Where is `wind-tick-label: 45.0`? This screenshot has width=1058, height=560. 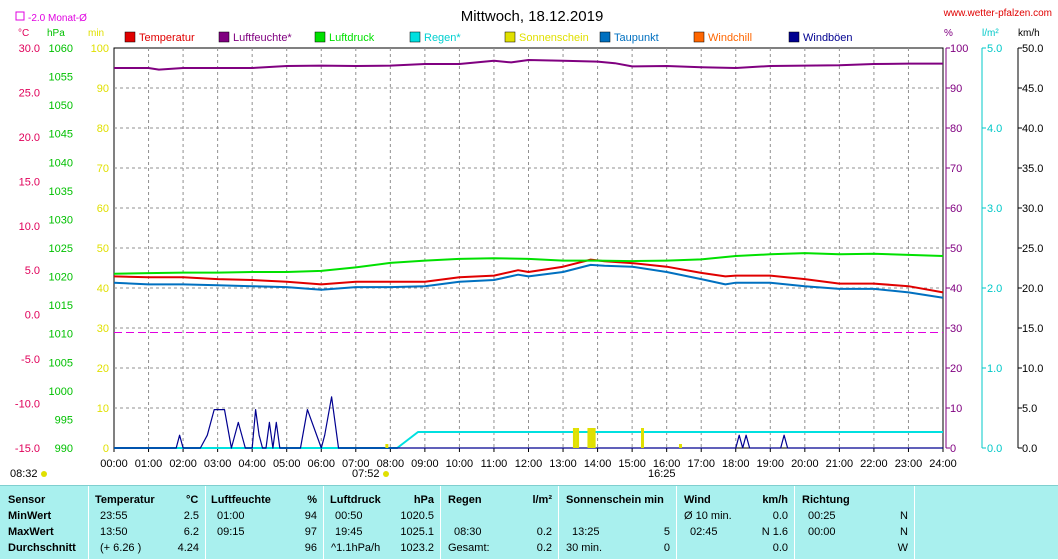
wind-tick-label: 45.0 is located at coordinates (1032, 89).